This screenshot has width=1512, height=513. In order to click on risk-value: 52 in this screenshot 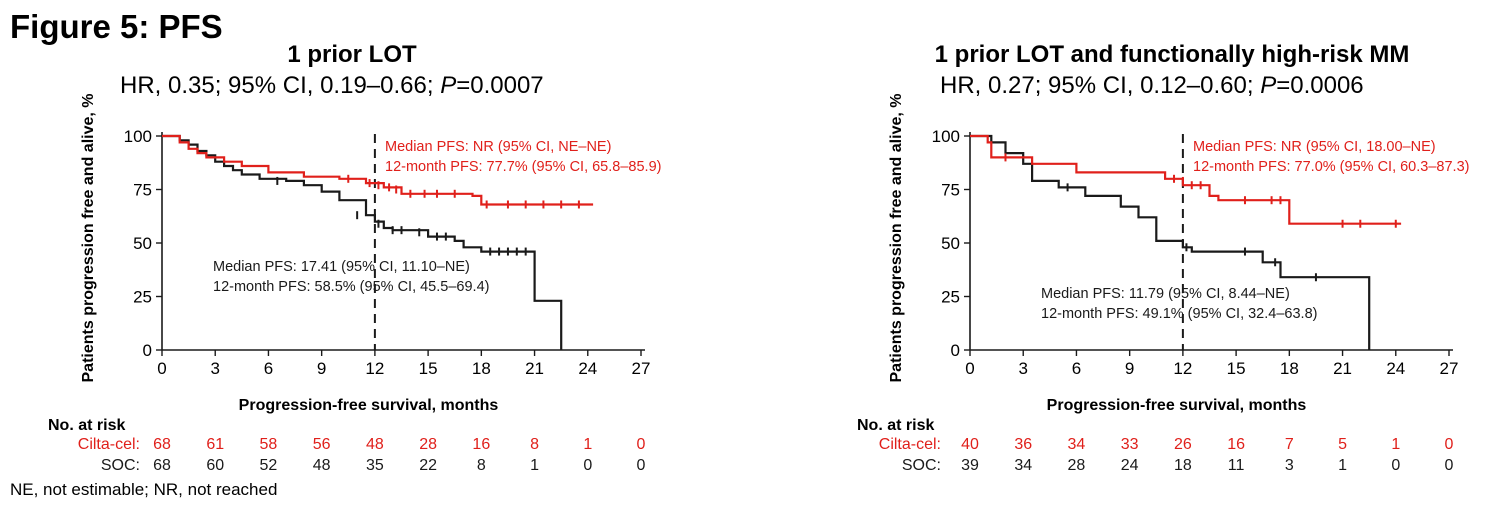, I will do `click(269, 465)`.